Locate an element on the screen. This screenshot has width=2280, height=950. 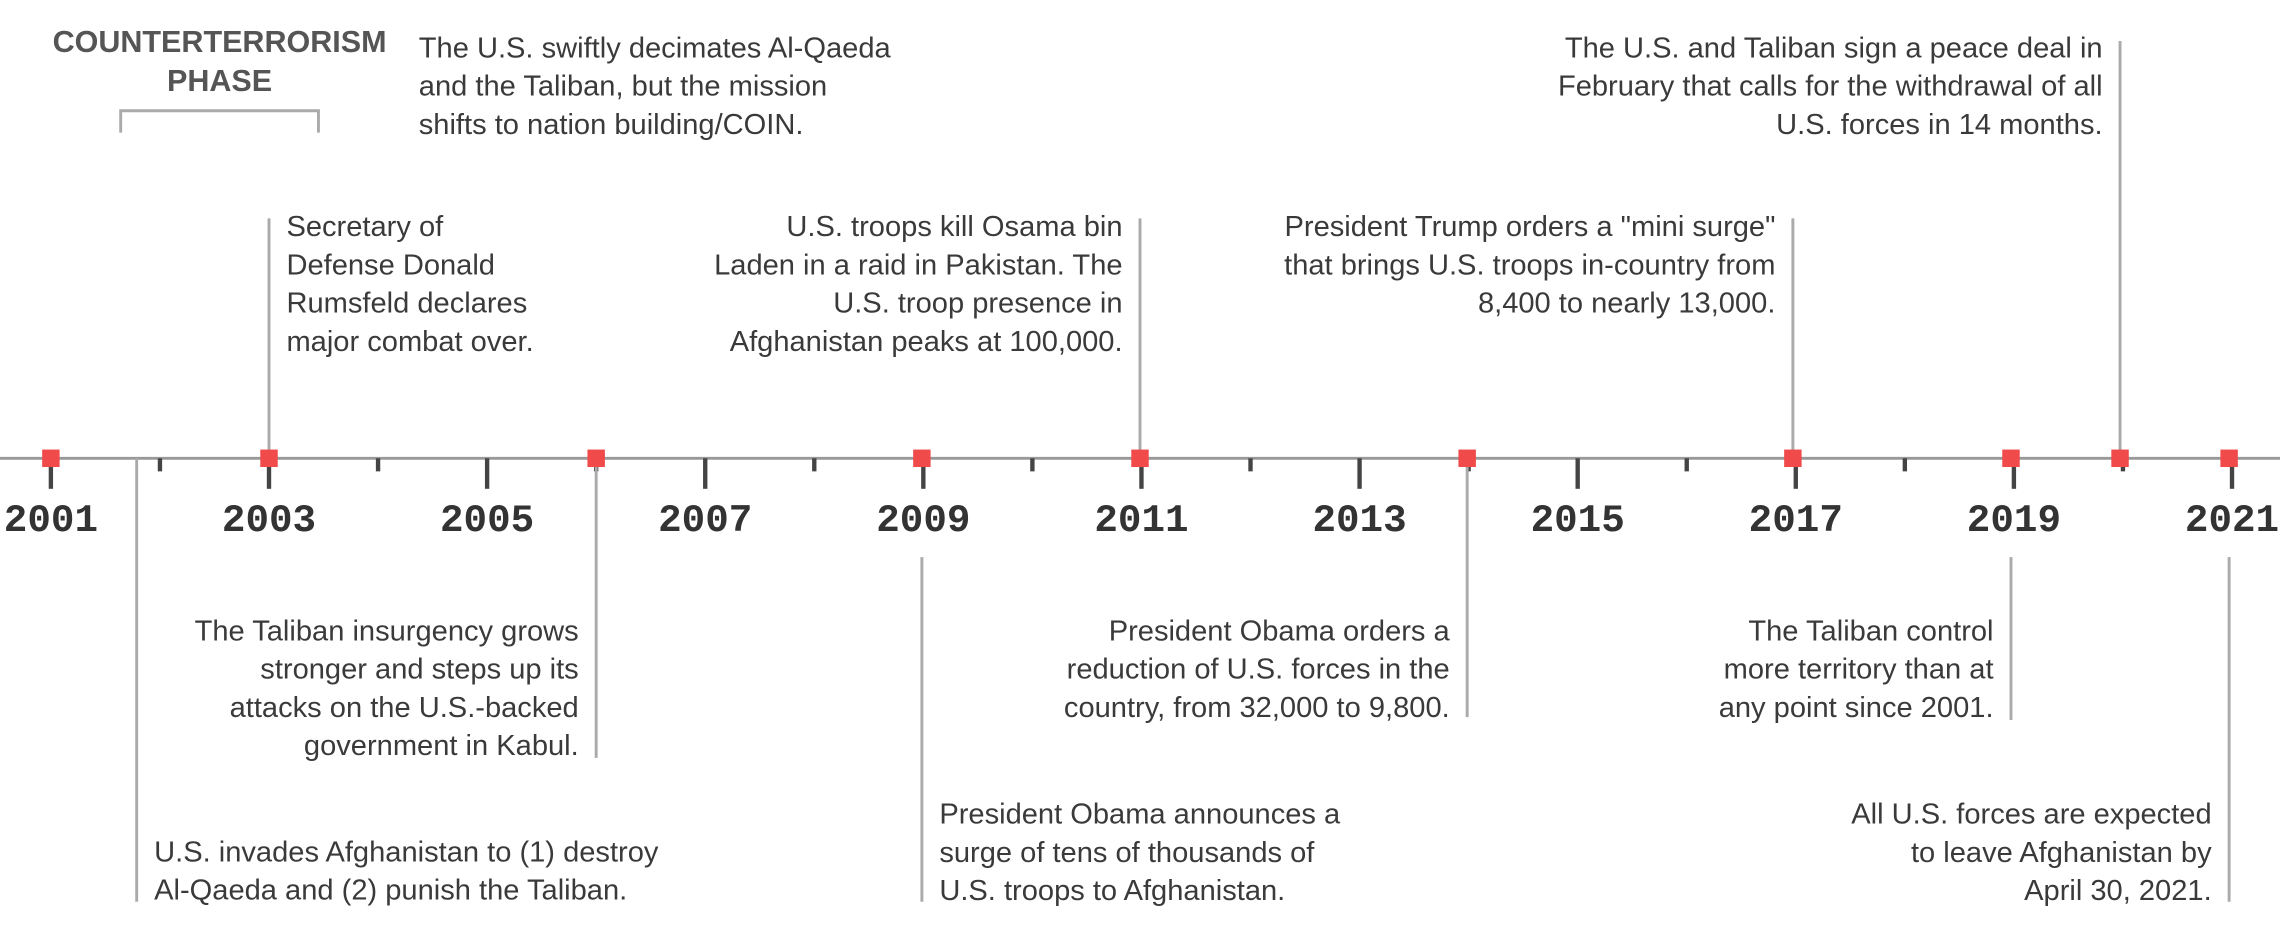
note-text: shifts to nation building/COIN. is located at coordinates (611, 125).